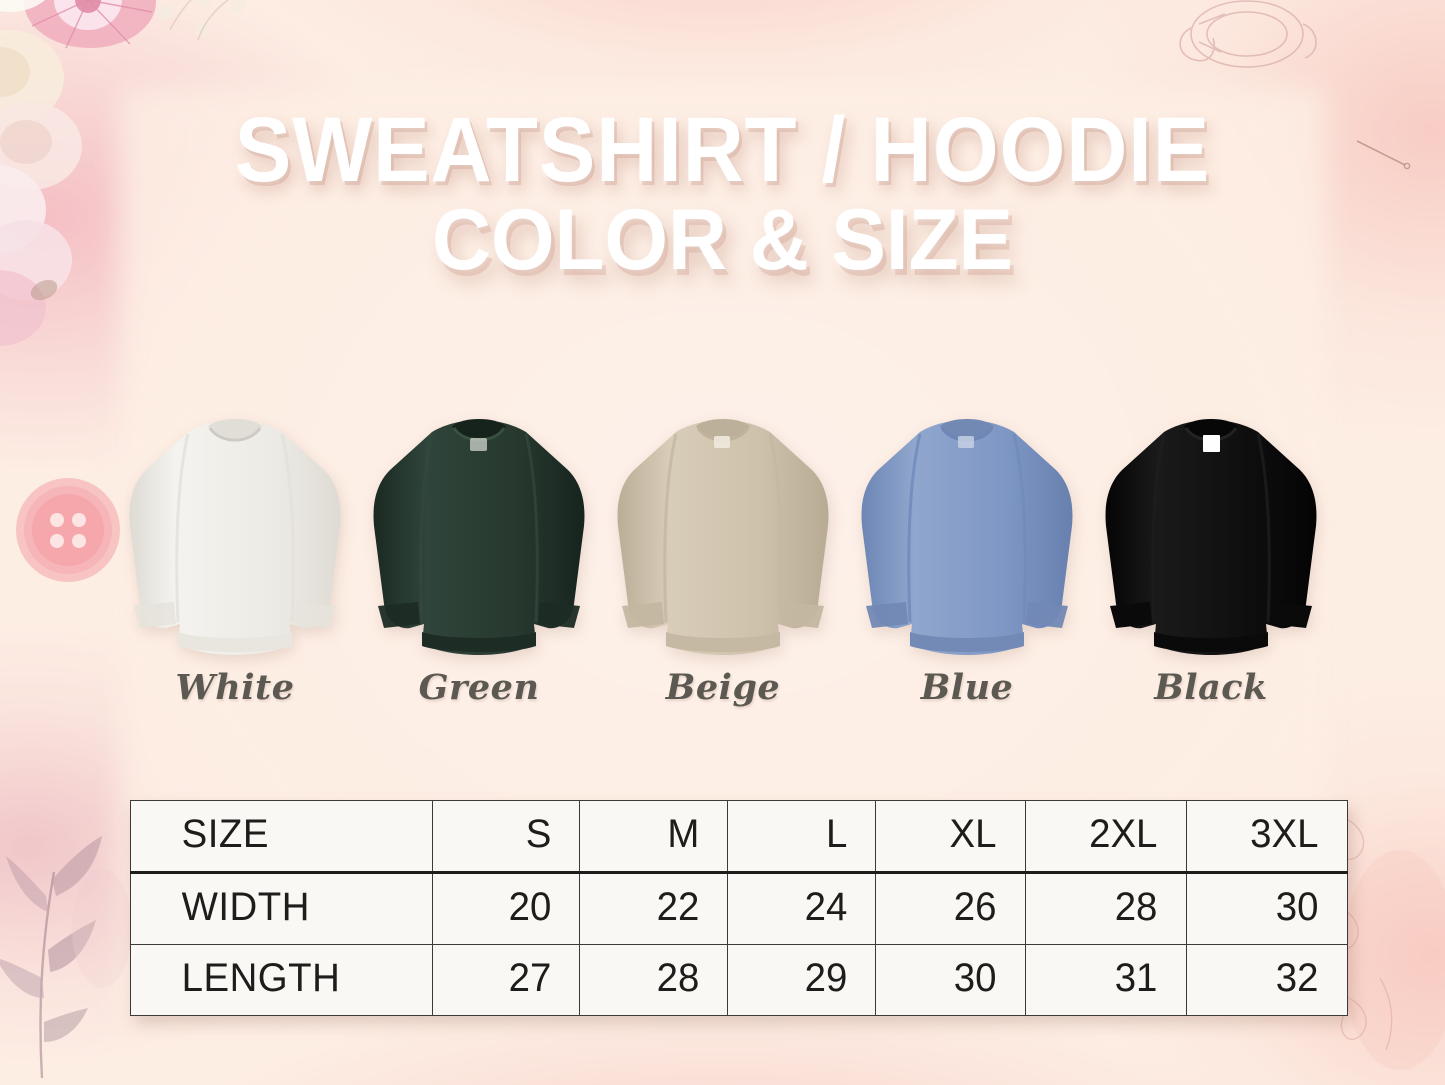 This screenshot has width=1445, height=1085. I want to click on width-cell-2xl: 28, so click(1106, 908).